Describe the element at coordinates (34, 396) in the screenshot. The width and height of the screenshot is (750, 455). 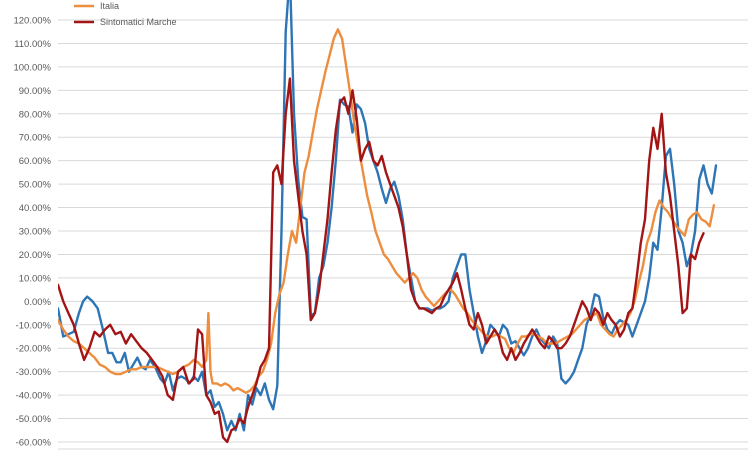
I see `y-tick-label: -40.00%` at that location.